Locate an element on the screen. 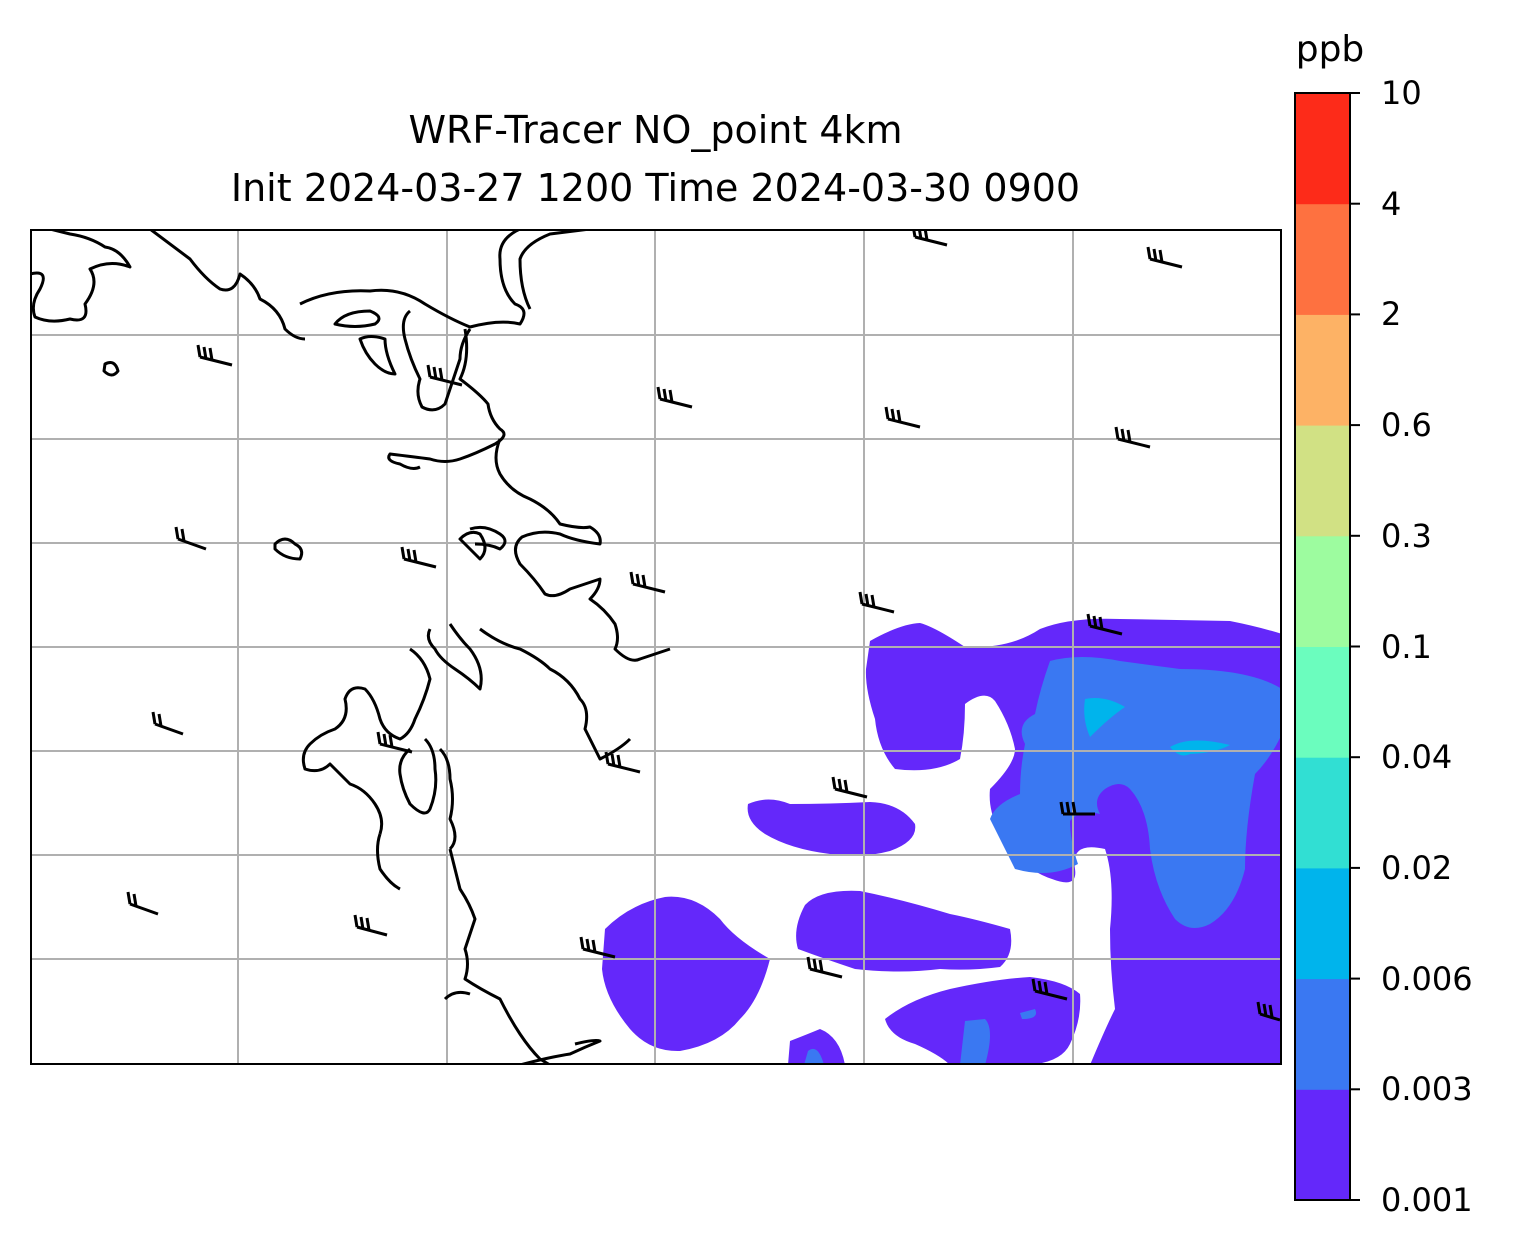 The width and height of the screenshot is (1528, 1256). contour-region-south-east-inner2 is located at coordinates (1028, 1014).